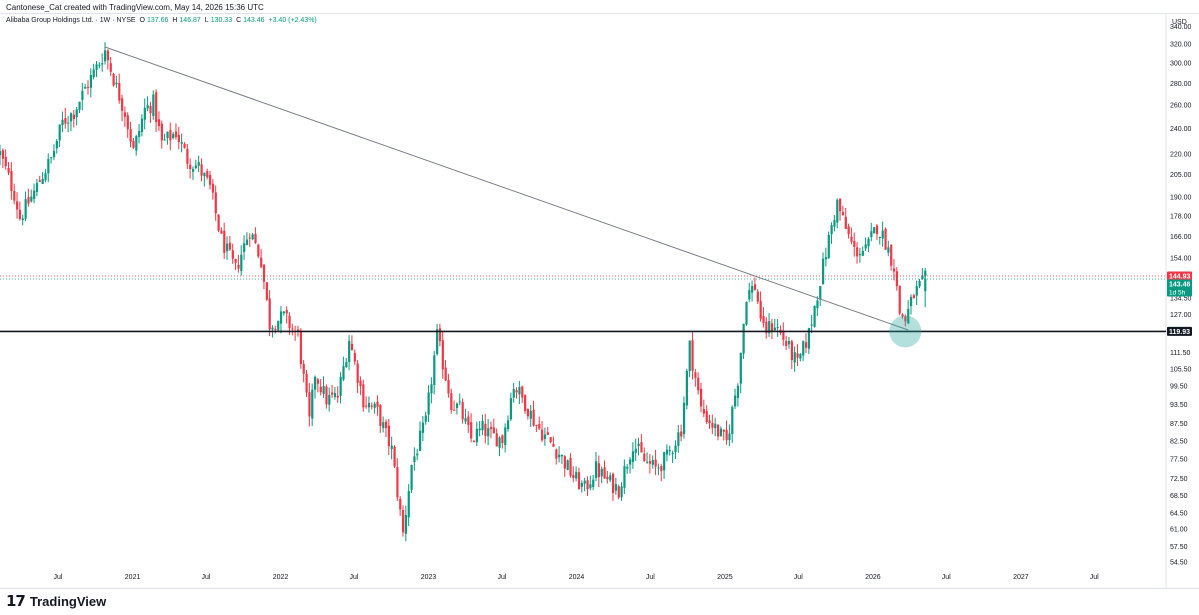 The image size is (1199, 615). What do you see at coordinates (1181, 315) in the screenshot?
I see `price-tick-label: 127.00` at bounding box center [1181, 315].